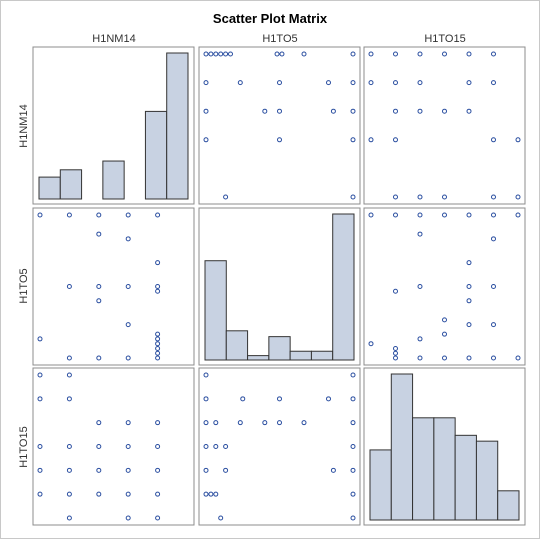 This screenshot has height=539, width=540. What do you see at coordinates (113, 286) in the screenshot?
I see `panel-h1to5-vs-h1nm14` at bounding box center [113, 286].